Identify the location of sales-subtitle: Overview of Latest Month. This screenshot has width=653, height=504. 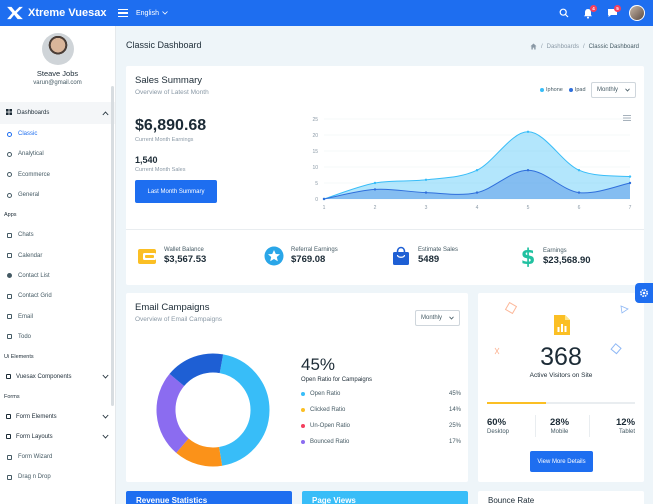
(172, 92).